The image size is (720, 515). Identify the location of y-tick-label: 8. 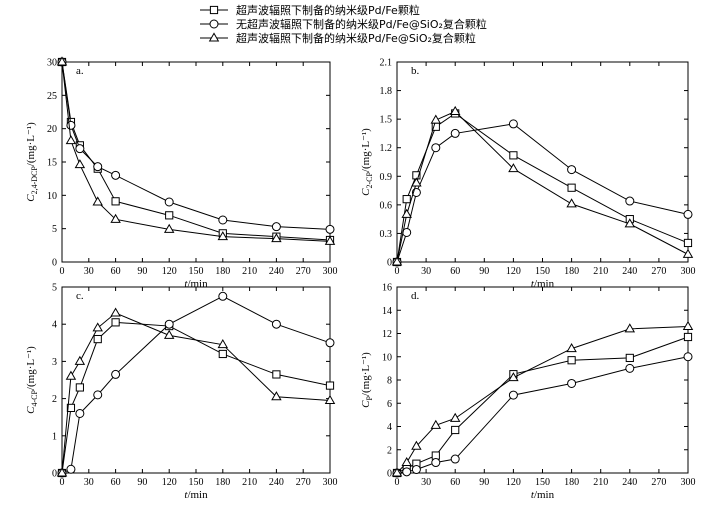
(389, 381).